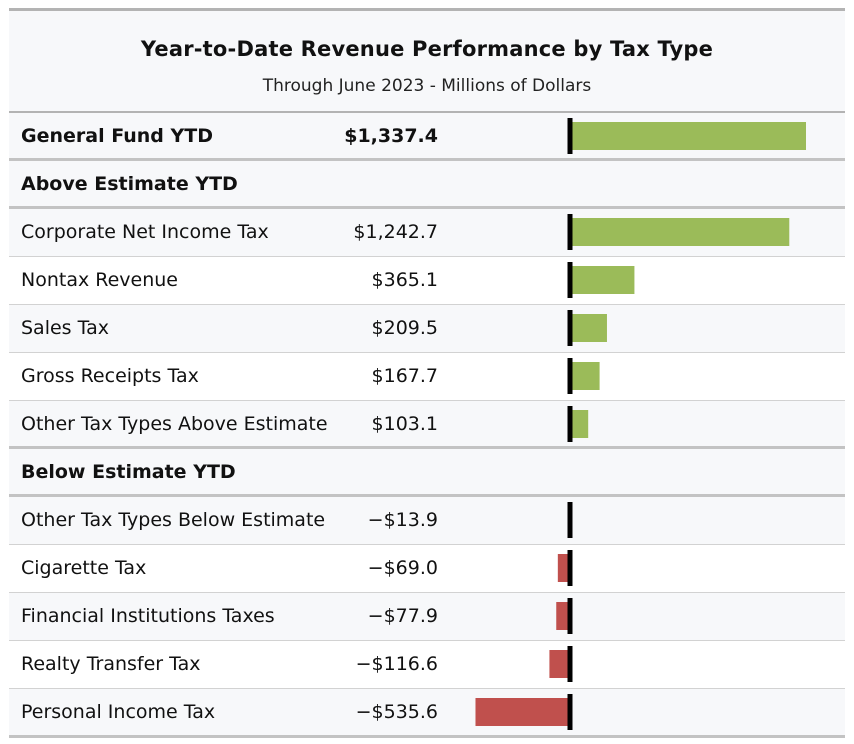 Image resolution: width=854 pixels, height=744 pixels. I want to click on table-row: Other Tax Types Below Estimate −$13.9, so click(427, 521).